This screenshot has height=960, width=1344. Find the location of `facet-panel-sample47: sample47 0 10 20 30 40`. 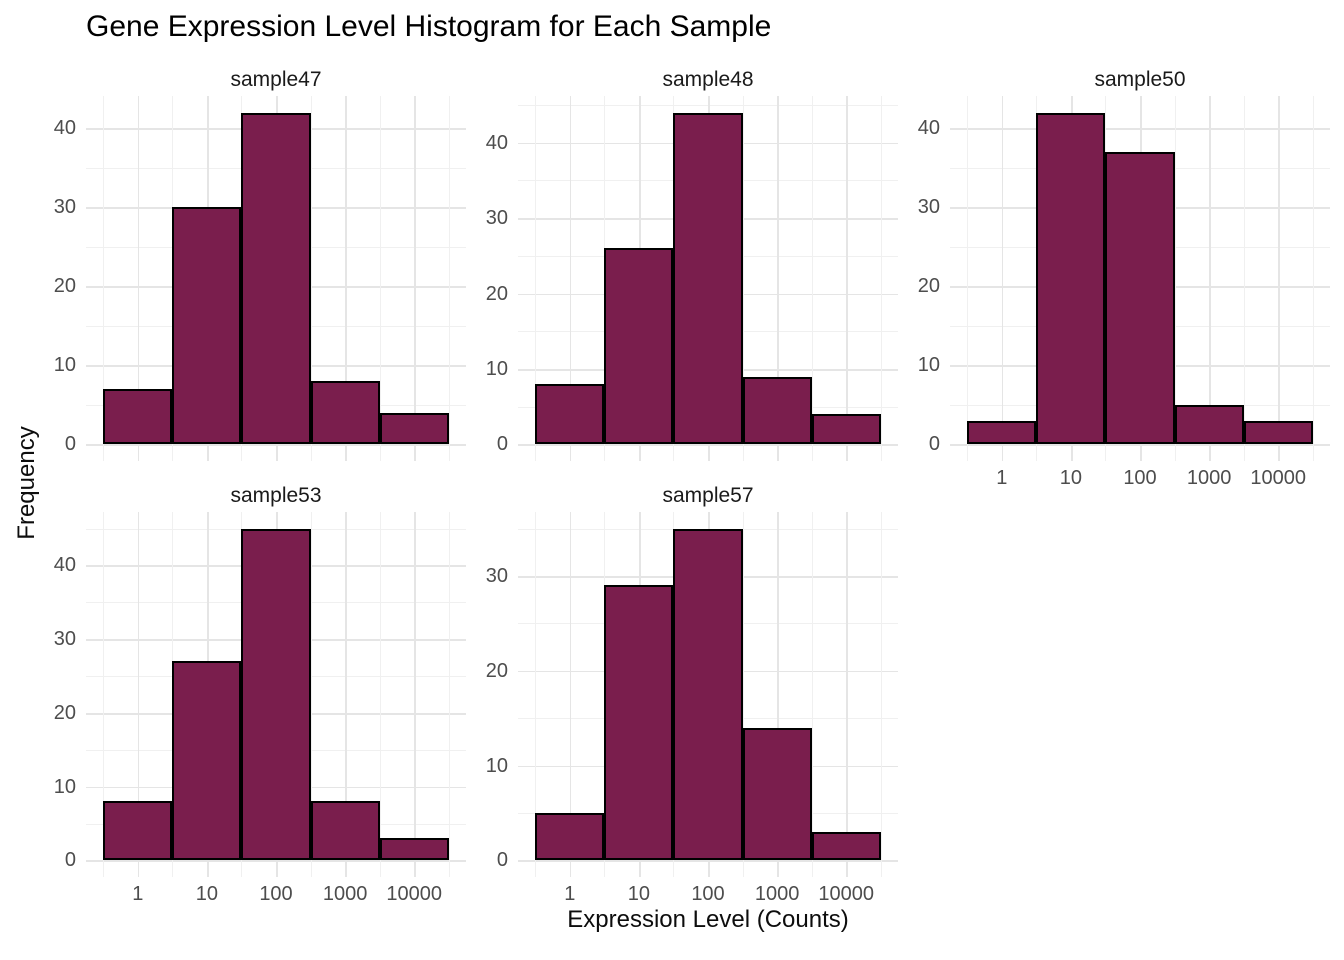

facet-panel-sample47: sample47 0 10 20 30 40 is located at coordinates (260, 264).